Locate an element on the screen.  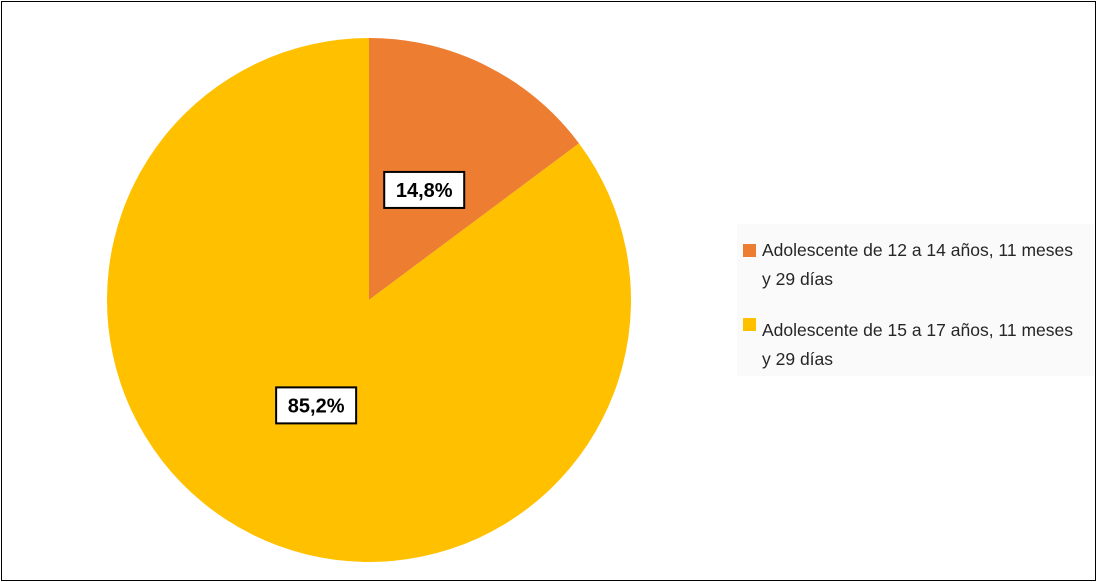
data-label-text-1: 85,2% is located at coordinates (316, 406).